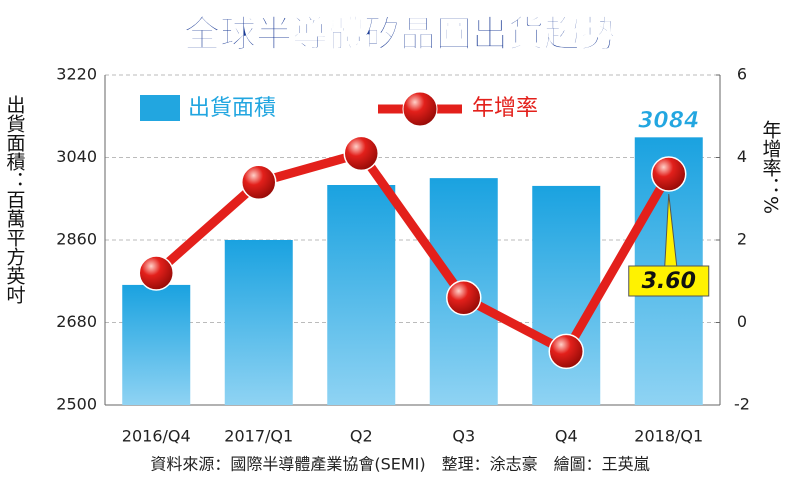 Image resolution: width=800 pixels, height=498 pixels. What do you see at coordinates (399, 464) in the screenshot?
I see `source-note: 資料來源：國際半導體產業協會(SEMI) 整理：涂志豪 繪圖：王英嵐` at bounding box center [399, 464].